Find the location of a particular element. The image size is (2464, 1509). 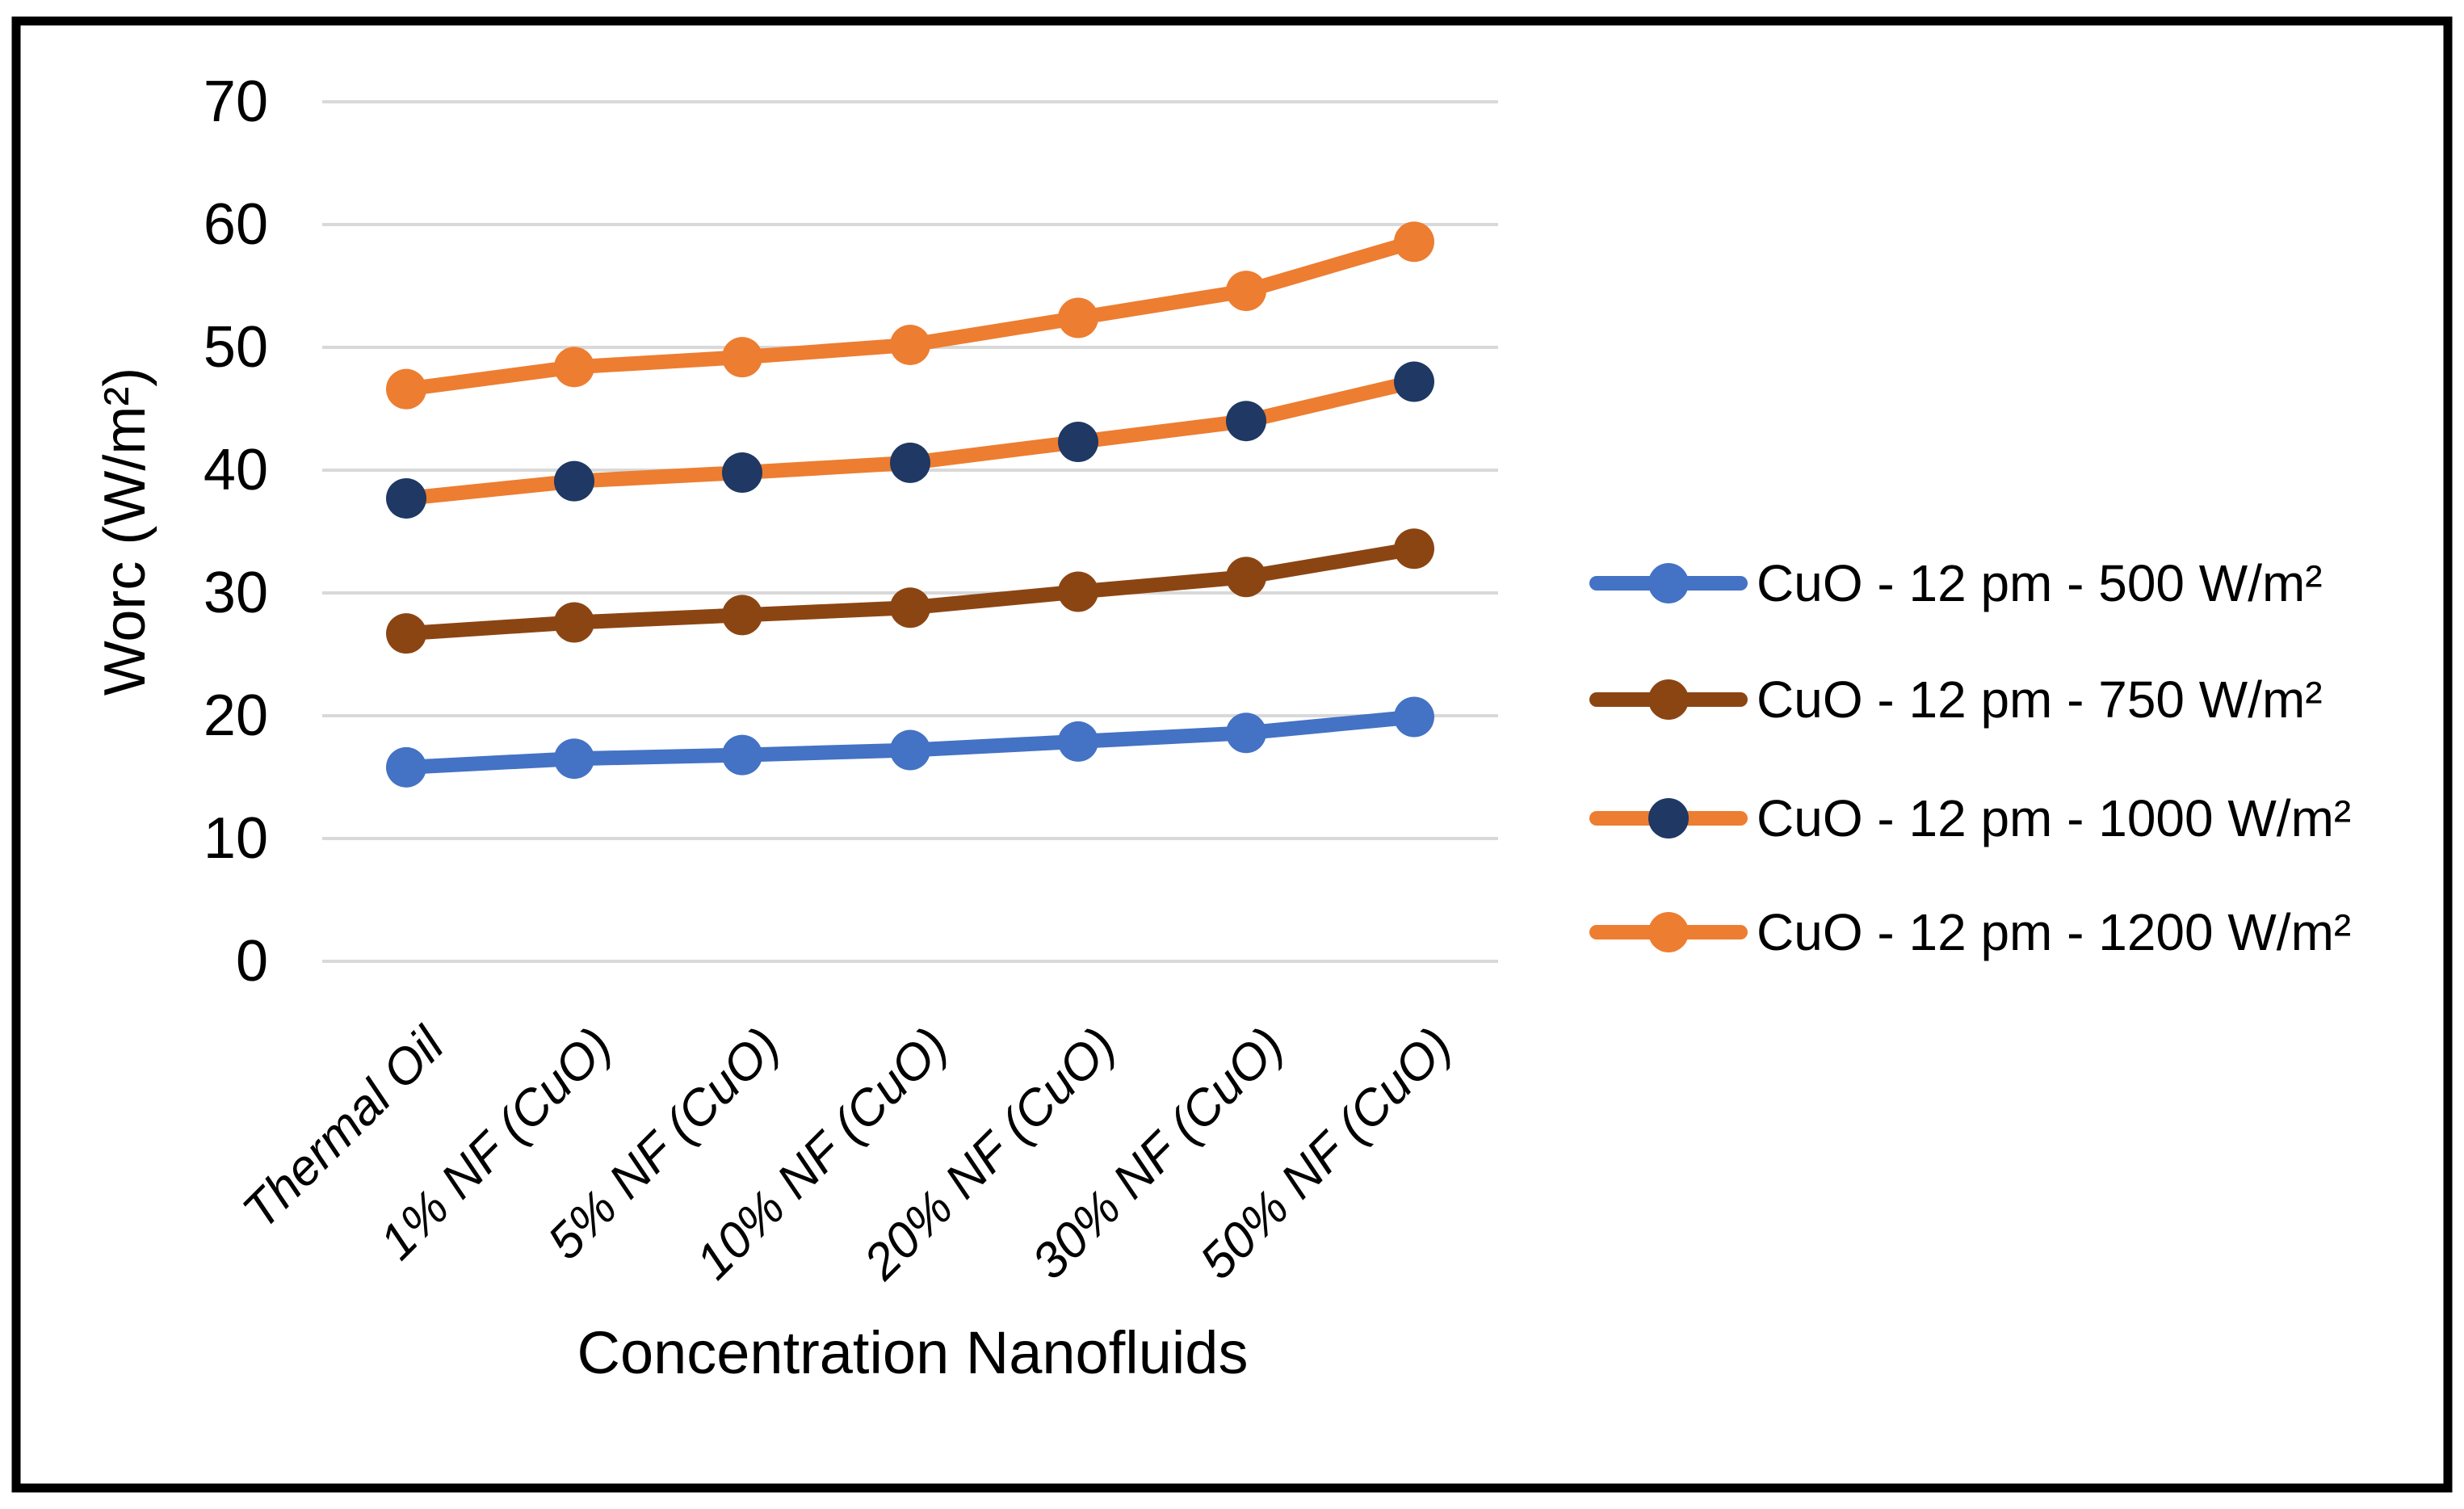

y-tick-label-20: 20 is located at coordinates (236, 715).